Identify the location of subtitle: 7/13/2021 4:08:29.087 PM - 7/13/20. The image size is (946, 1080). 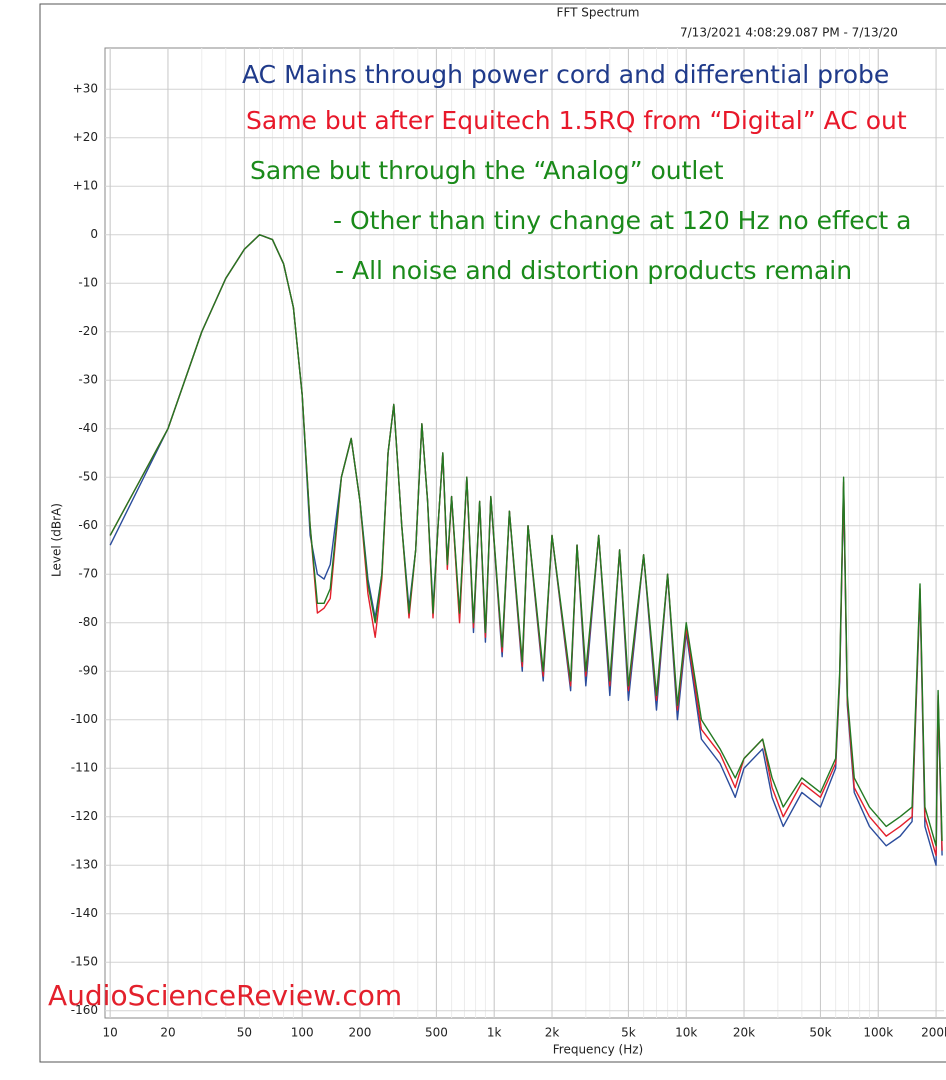
(789, 33).